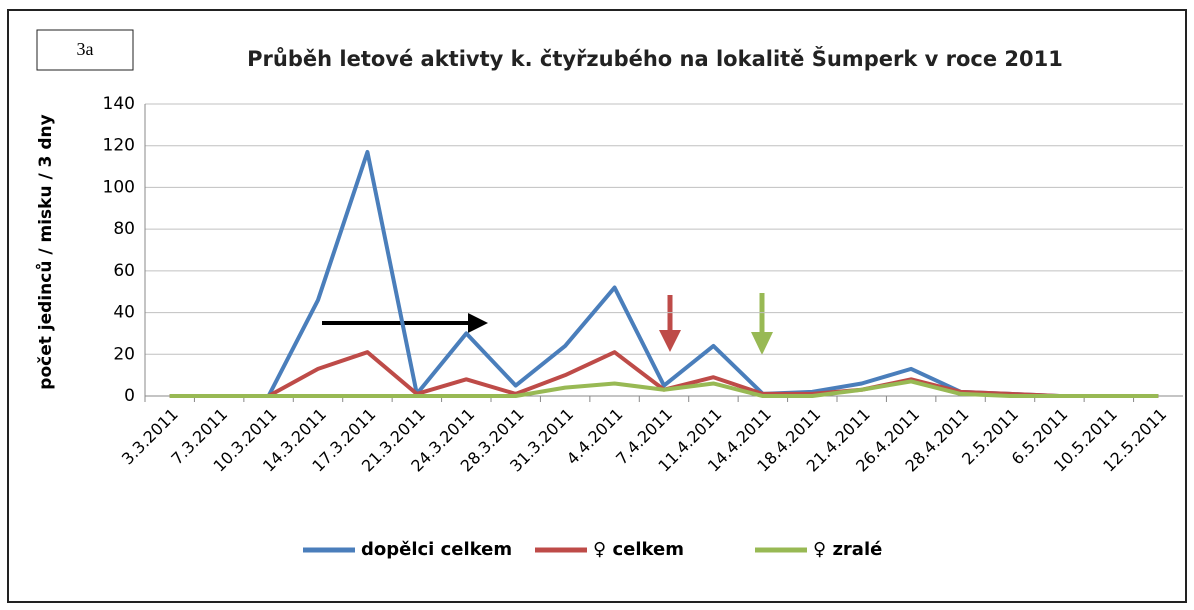 The width and height of the screenshot is (1194, 610). Describe the element at coordinates (664, 388) in the screenshot. I see `series-line` at that location.